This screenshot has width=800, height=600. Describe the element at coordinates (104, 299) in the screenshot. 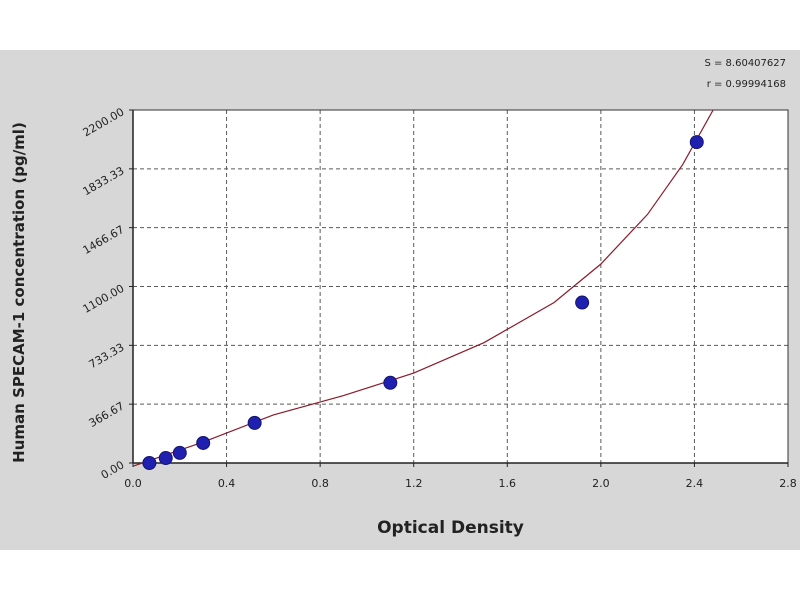

I see `y-tick-label: 1100.00` at that location.